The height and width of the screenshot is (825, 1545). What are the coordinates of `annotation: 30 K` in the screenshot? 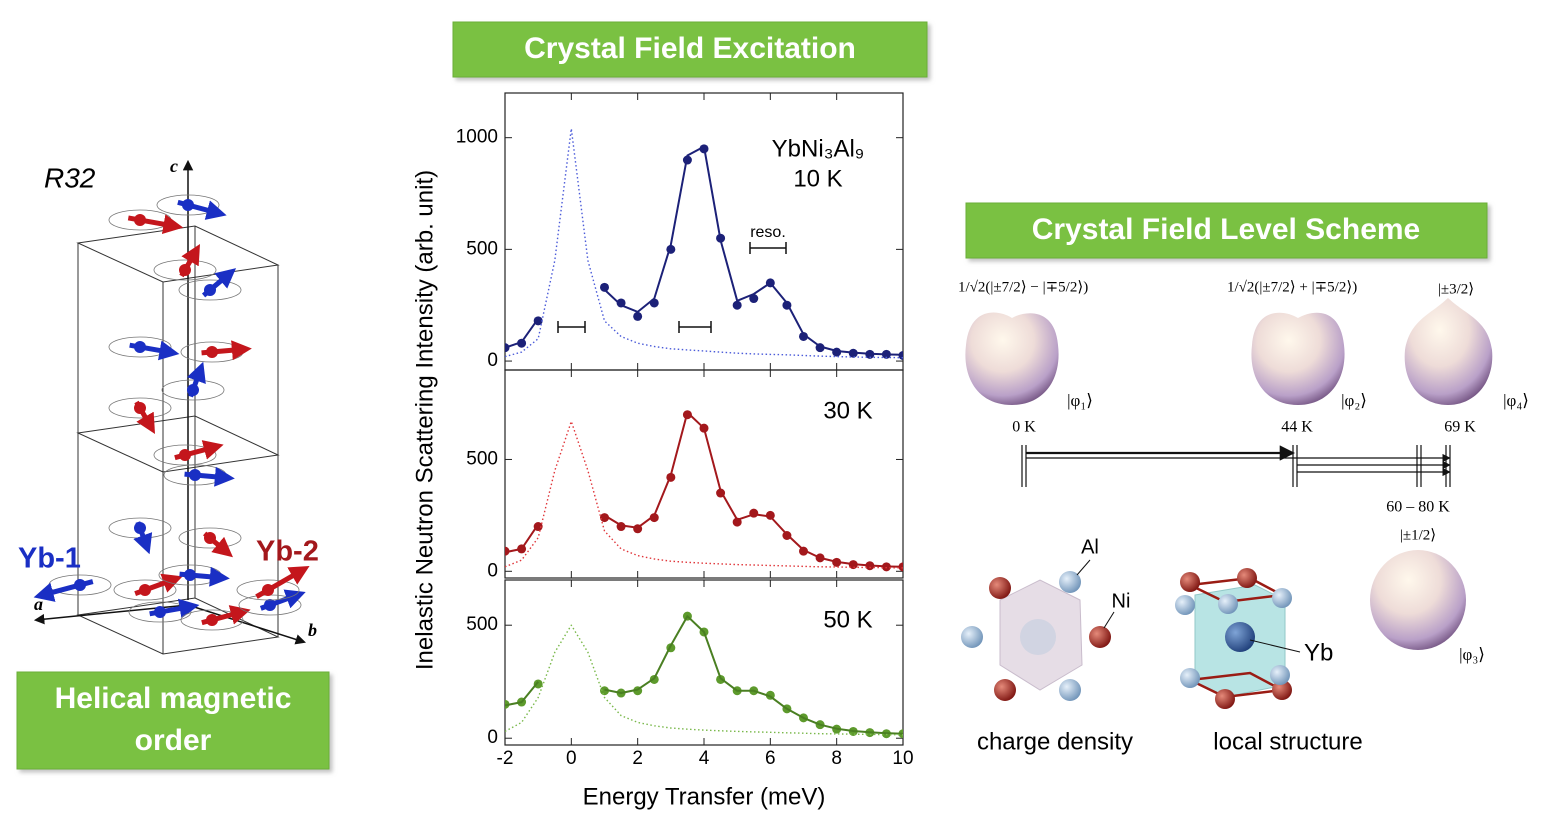 It's located at (847, 410).